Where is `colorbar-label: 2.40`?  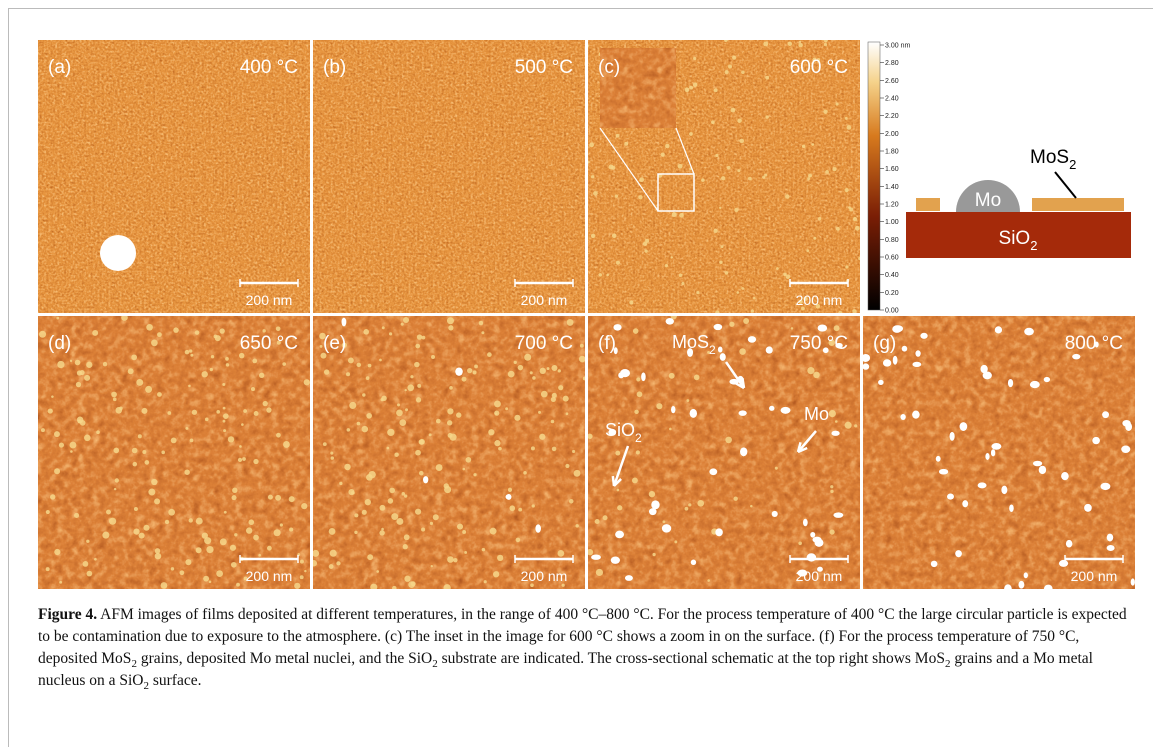
colorbar-label: 2.40 is located at coordinates (892, 99).